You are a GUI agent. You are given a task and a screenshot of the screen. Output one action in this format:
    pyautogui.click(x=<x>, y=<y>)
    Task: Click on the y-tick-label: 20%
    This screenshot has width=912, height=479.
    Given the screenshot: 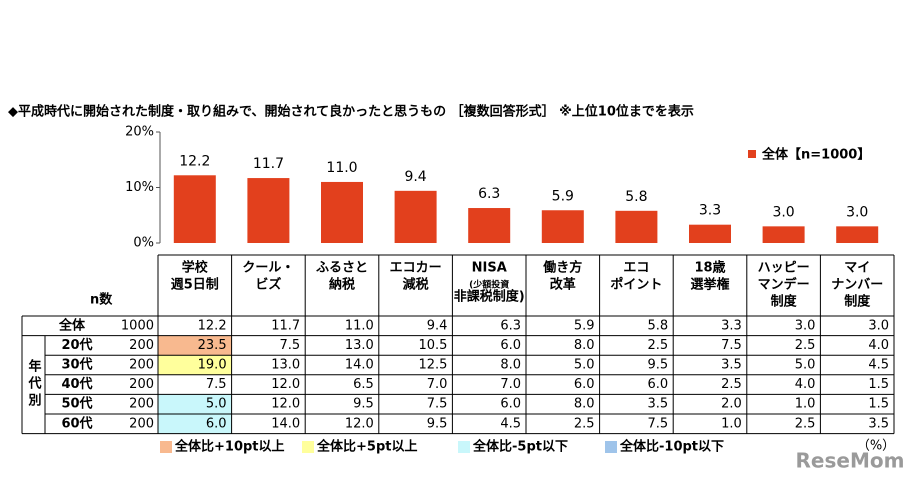 What is the action you would take?
    pyautogui.click(x=139, y=132)
    